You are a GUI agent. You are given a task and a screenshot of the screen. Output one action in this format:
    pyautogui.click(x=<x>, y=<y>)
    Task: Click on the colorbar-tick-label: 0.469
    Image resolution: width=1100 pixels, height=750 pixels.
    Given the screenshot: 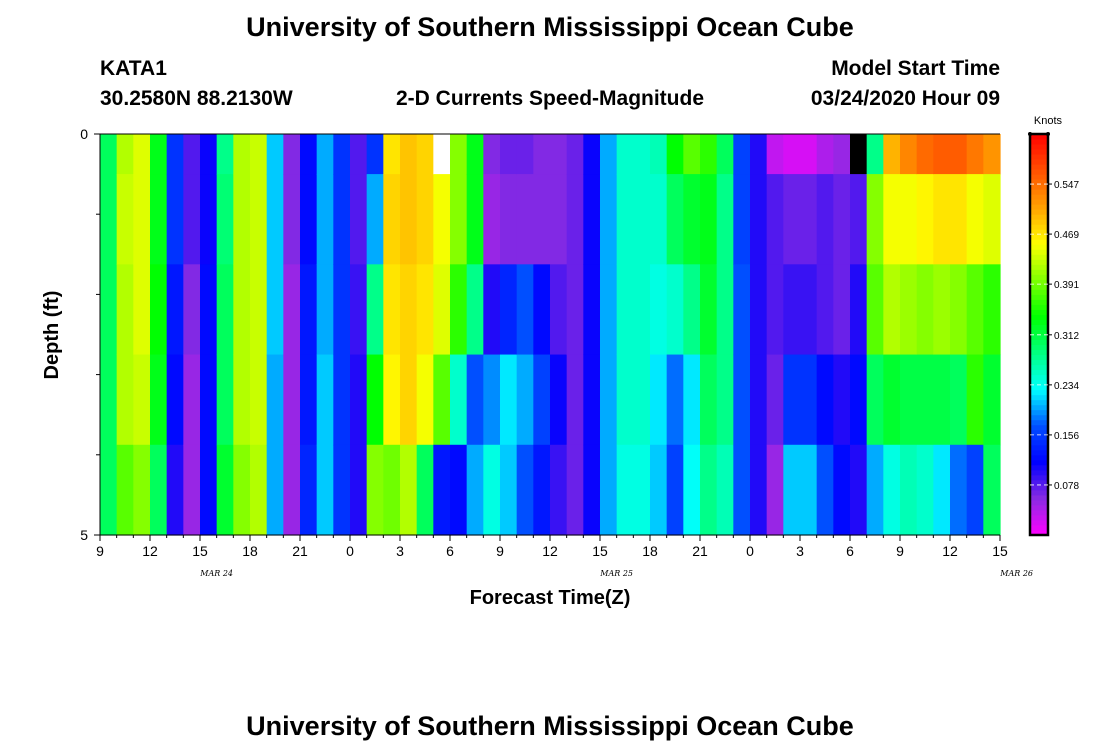 What is the action you would take?
    pyautogui.click(x=1066, y=235)
    